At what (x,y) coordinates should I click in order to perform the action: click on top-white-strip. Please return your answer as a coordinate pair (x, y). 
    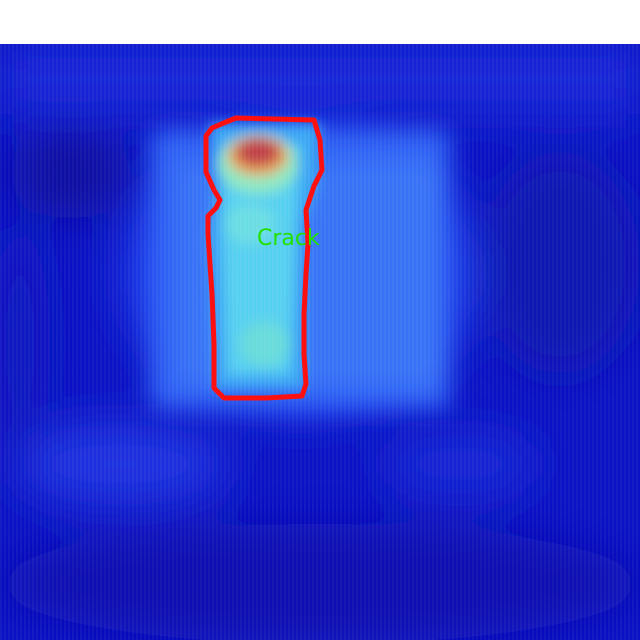
    Looking at the image, I should click on (320, 22).